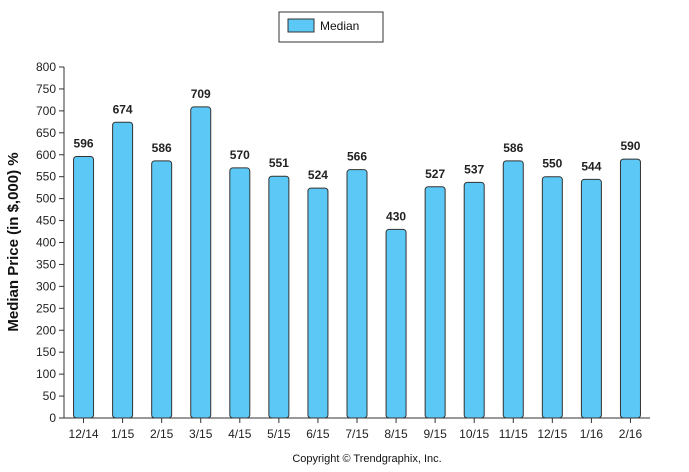 The image size is (689, 472). What do you see at coordinates (46, 89) in the screenshot?
I see `y-tick-label: 750` at bounding box center [46, 89].